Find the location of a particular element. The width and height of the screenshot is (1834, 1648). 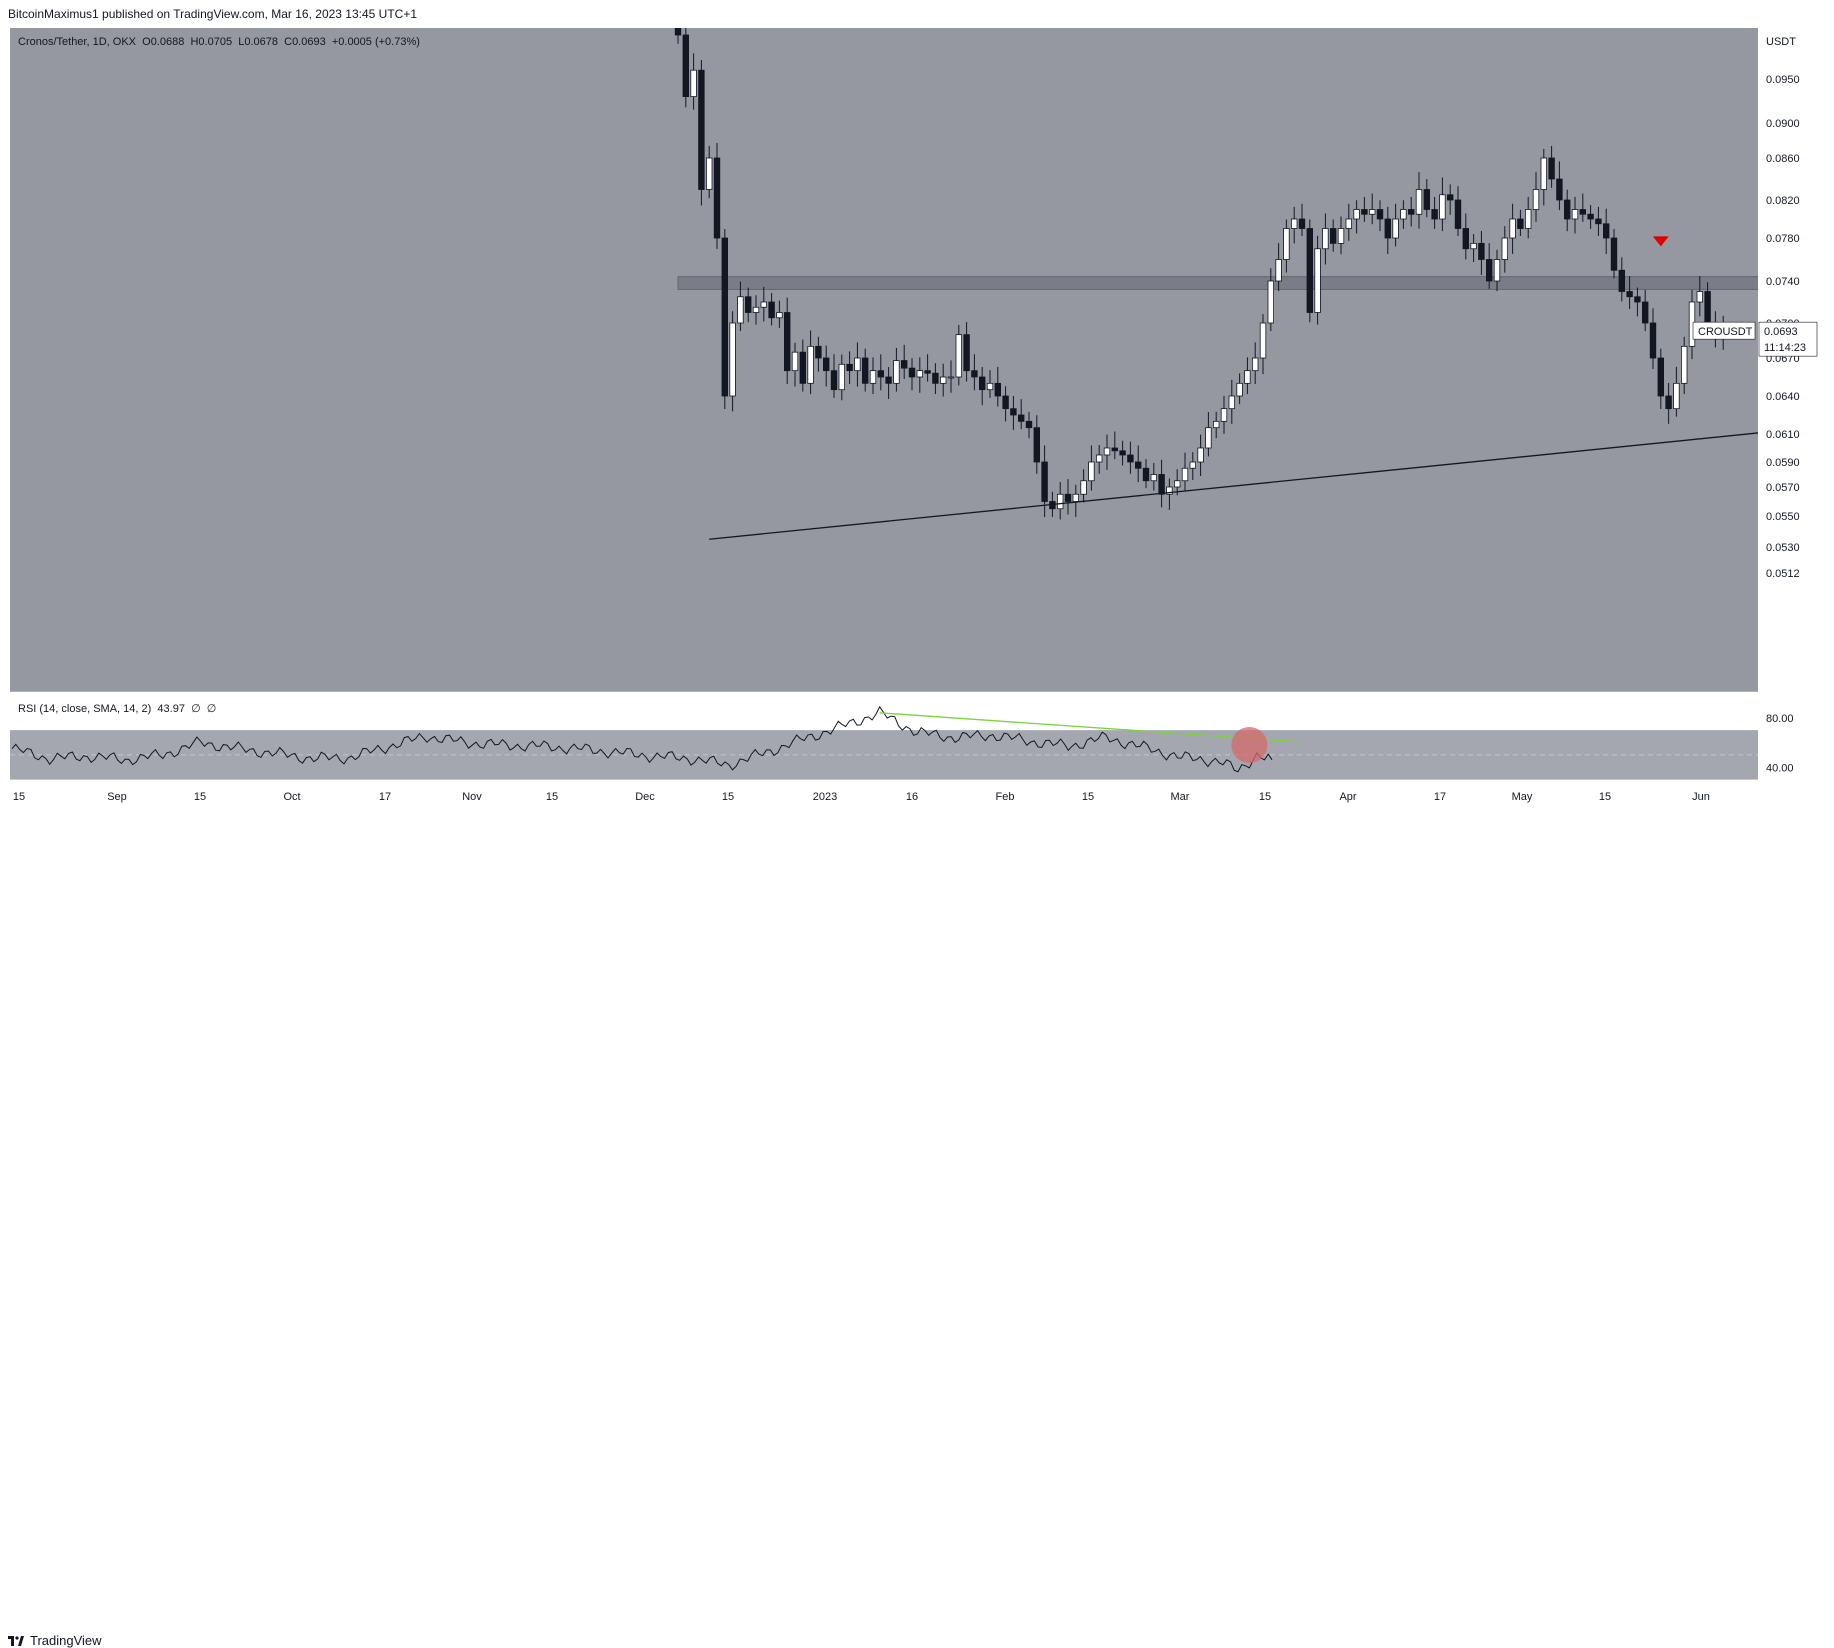

price-tick-label: 0.0512 is located at coordinates (1783, 574).